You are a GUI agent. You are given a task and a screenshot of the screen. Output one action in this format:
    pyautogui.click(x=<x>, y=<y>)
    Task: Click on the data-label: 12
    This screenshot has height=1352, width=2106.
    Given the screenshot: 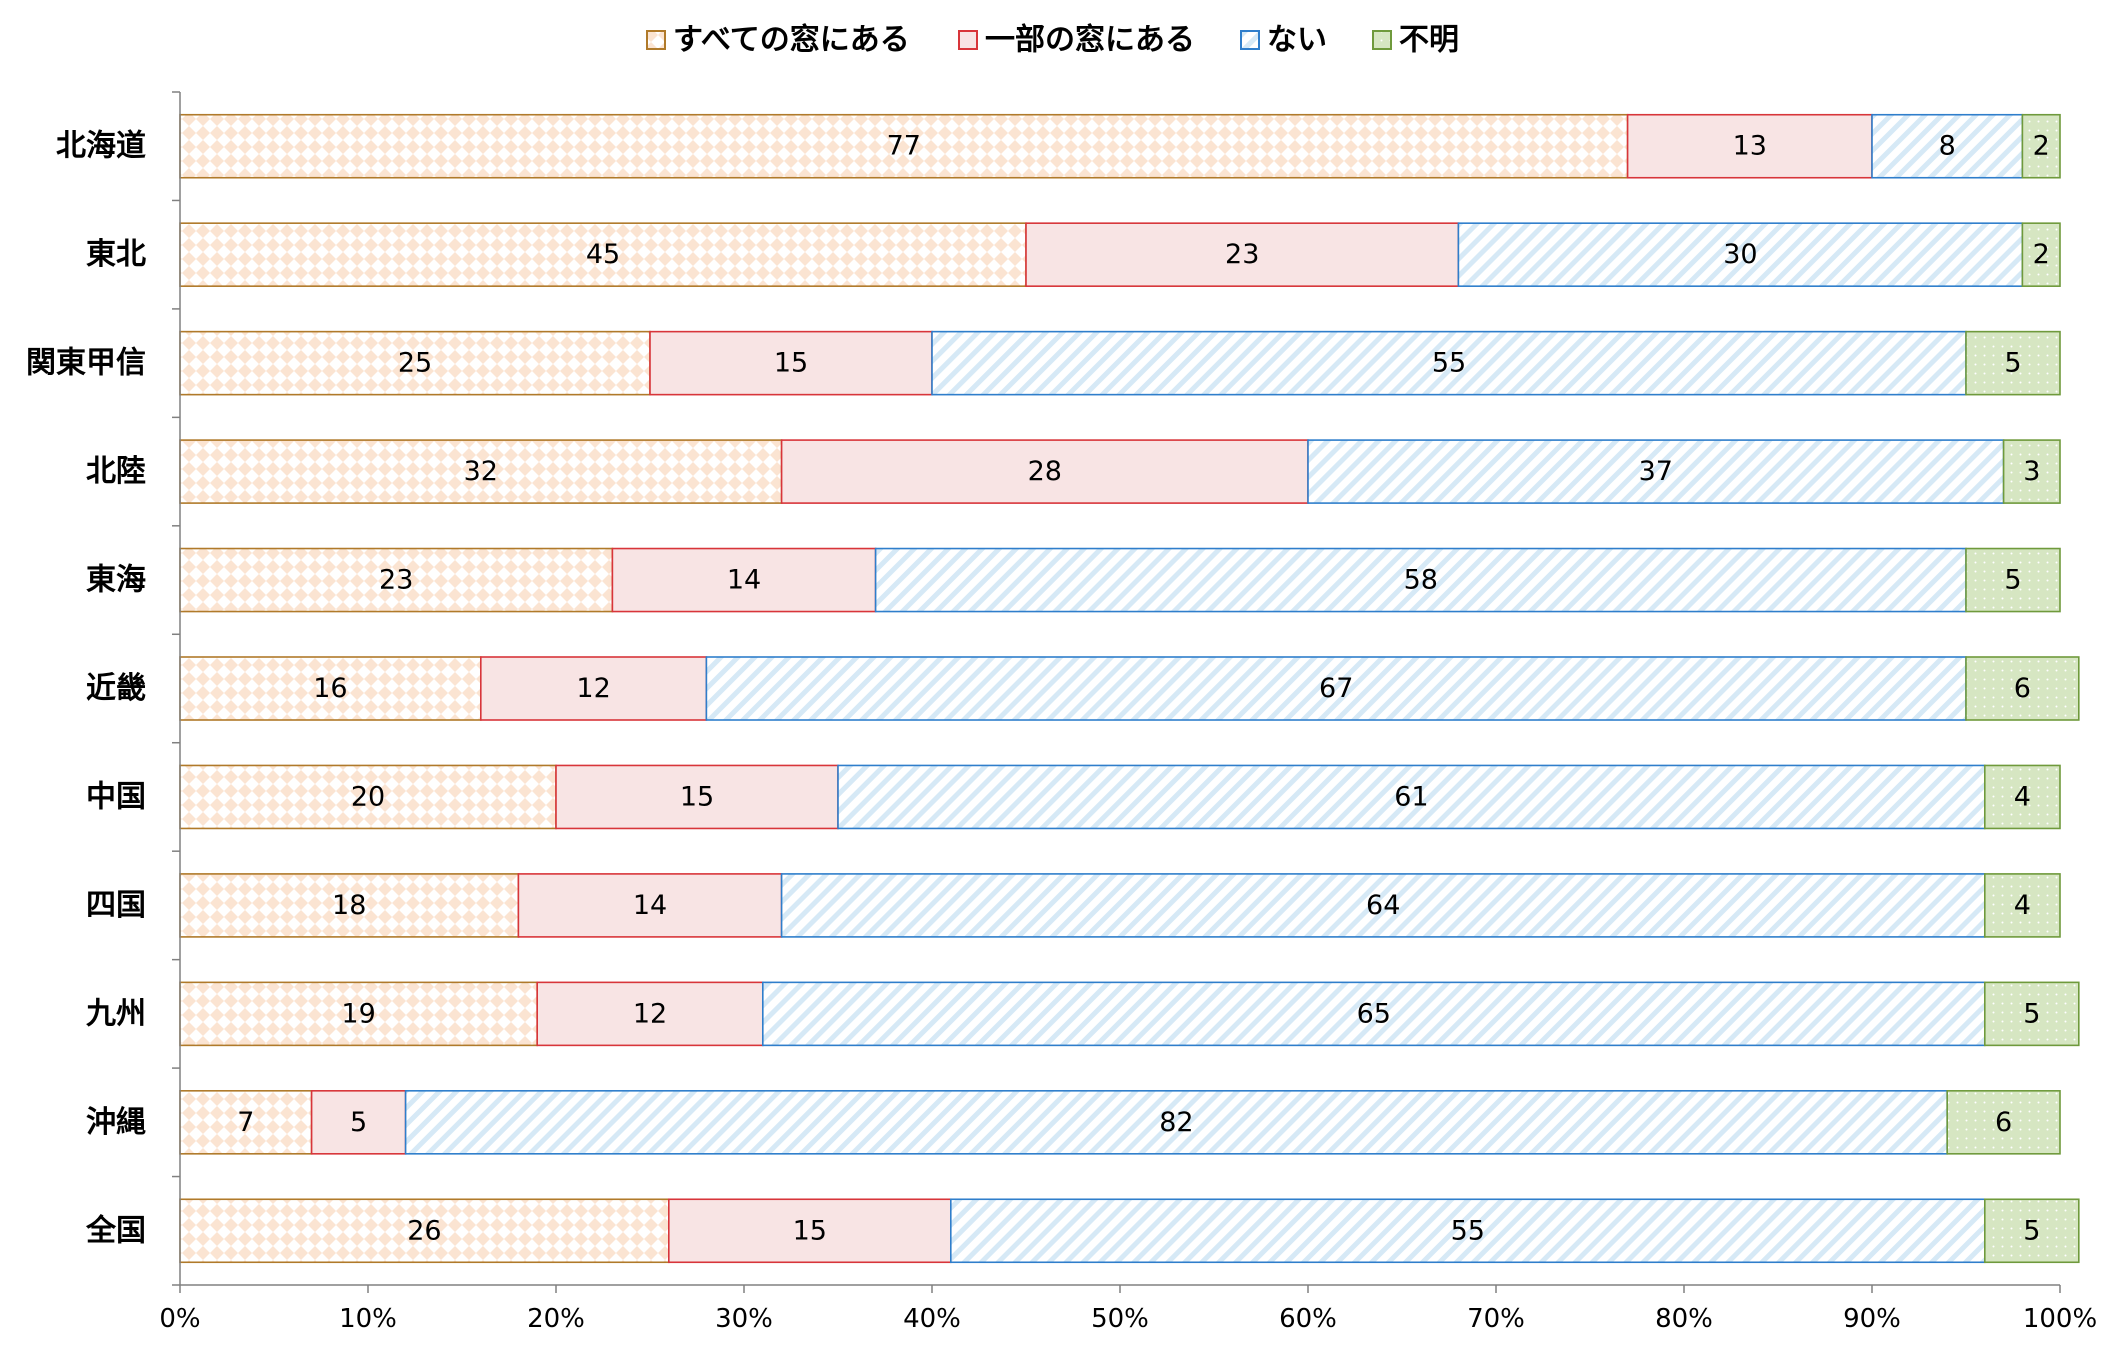 What is the action you would take?
    pyautogui.click(x=650, y=1013)
    